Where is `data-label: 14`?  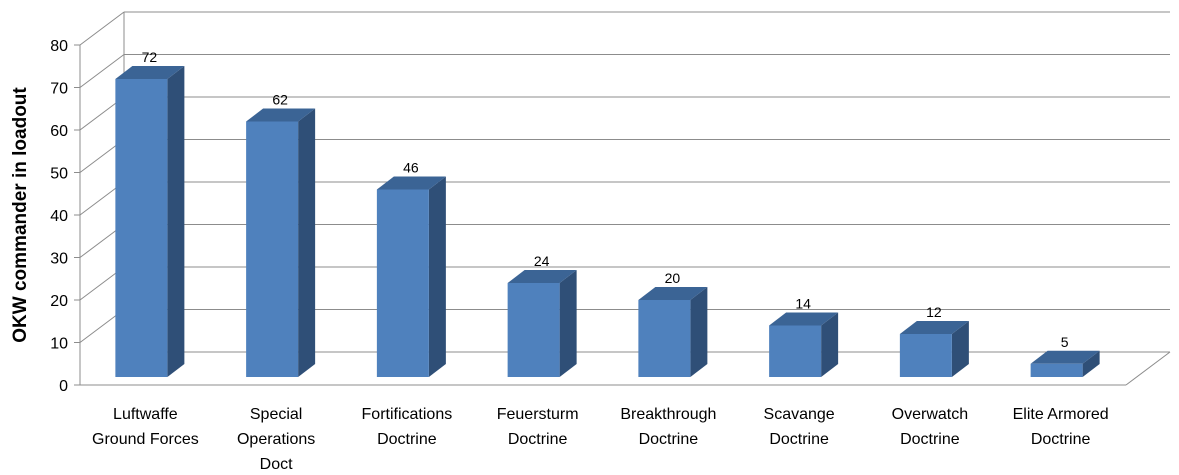
data-label: 14 is located at coordinates (803, 304).